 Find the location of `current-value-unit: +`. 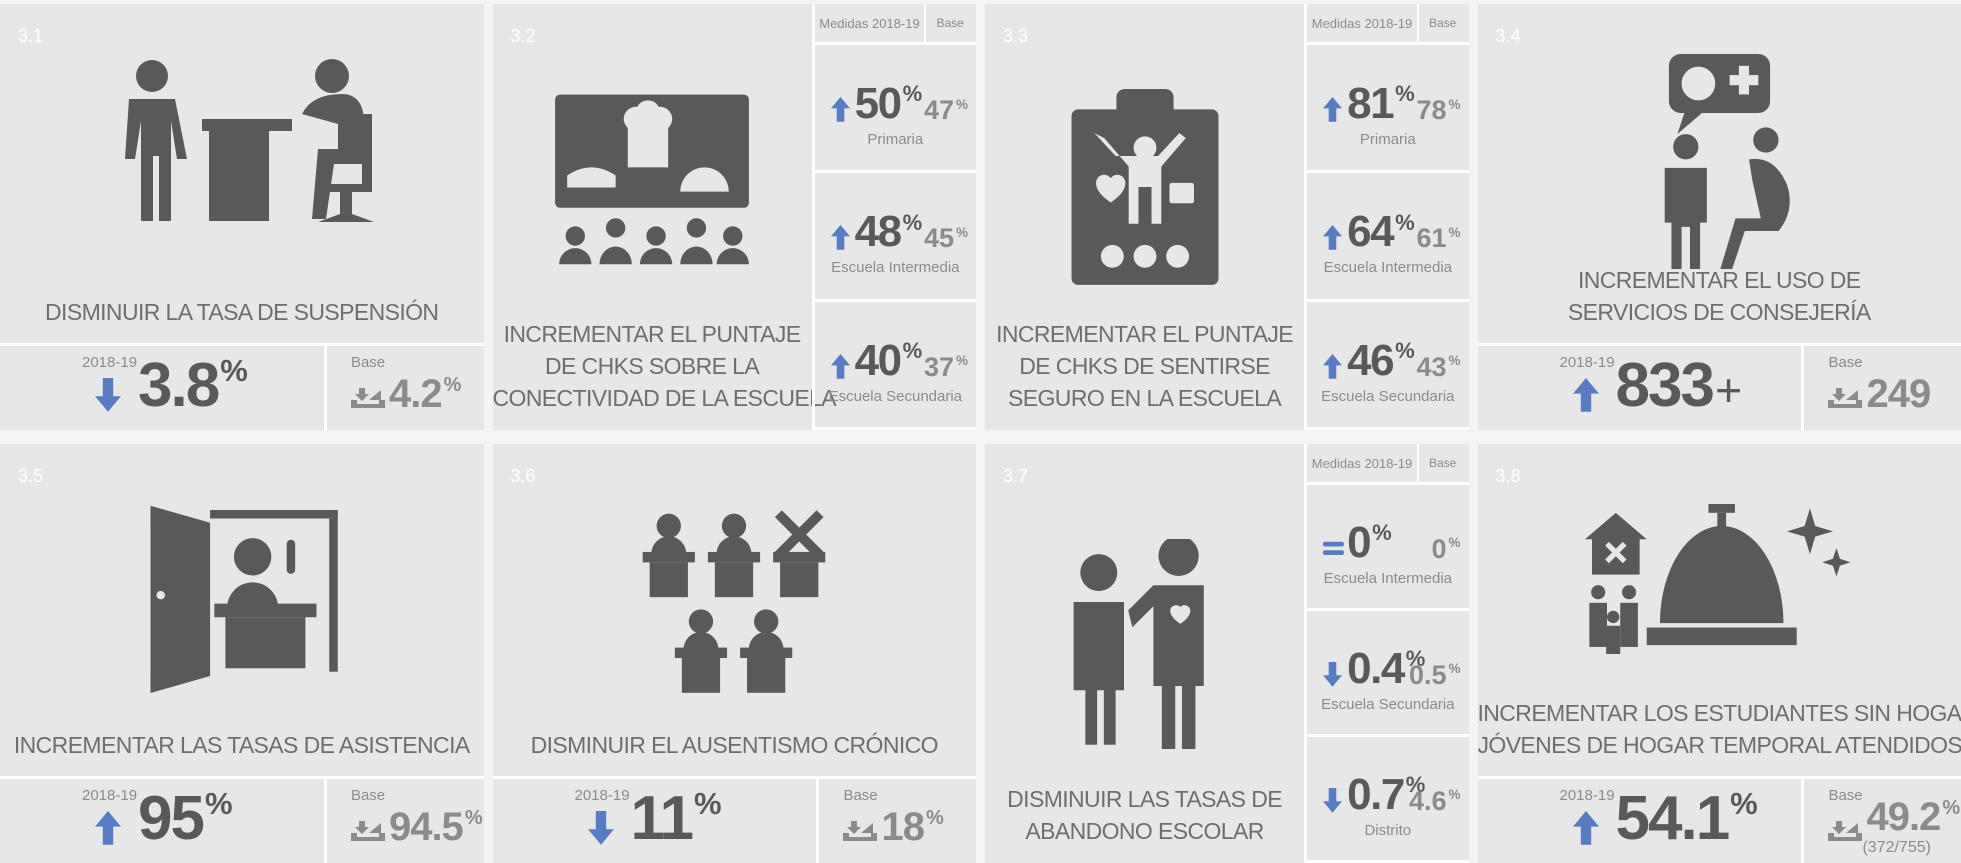

current-value-unit: + is located at coordinates (1728, 390).